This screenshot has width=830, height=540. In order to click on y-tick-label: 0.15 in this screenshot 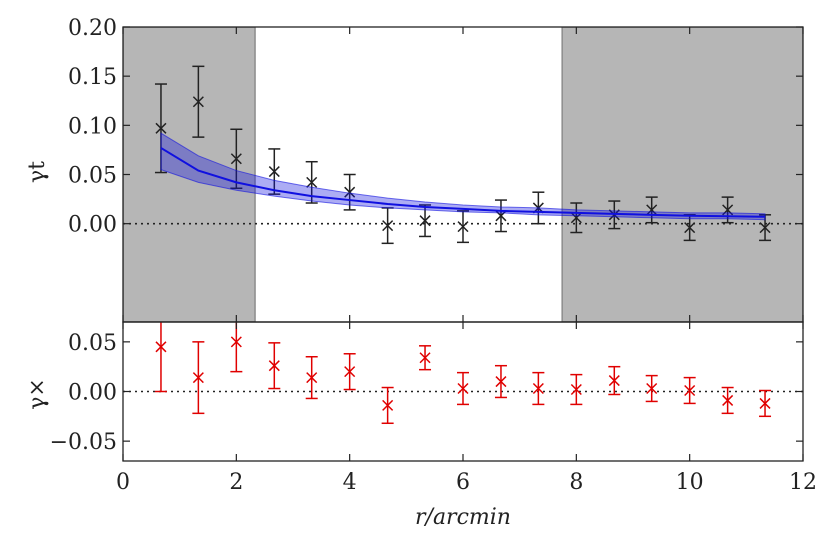, I will do `click(92, 77)`.